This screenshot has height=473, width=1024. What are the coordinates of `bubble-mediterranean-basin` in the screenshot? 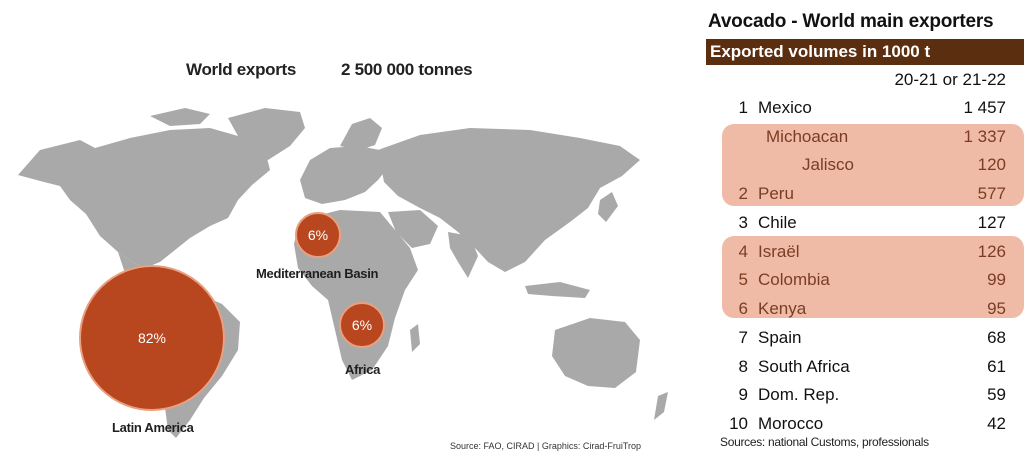 It's located at (318, 235).